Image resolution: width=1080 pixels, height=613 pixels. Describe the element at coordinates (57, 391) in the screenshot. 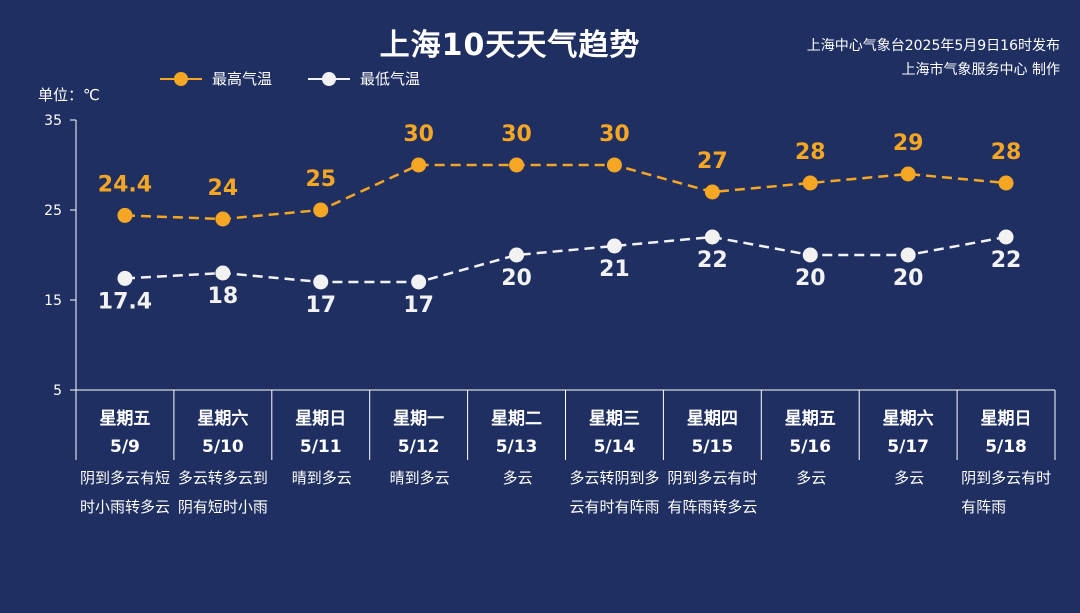

I see `y-tick-label: 5` at that location.